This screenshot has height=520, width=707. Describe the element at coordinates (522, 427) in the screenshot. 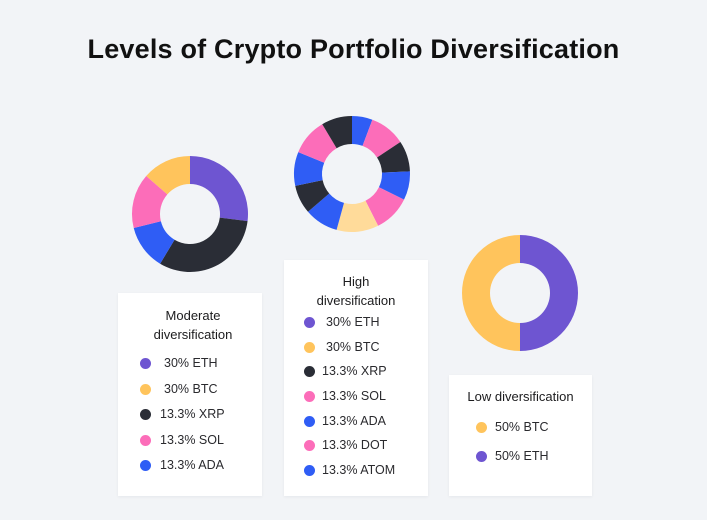

I see `legend-label: 50% BTC` at that location.